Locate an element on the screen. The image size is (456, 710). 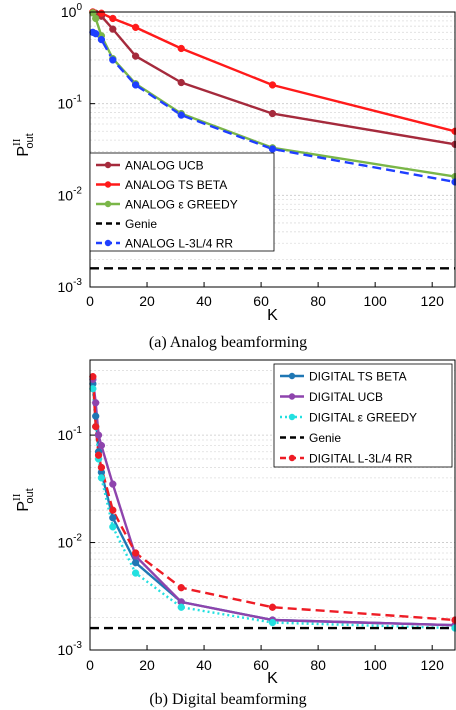
legend-entry: DIGITAL ε GREEDY is located at coordinates (363, 418).